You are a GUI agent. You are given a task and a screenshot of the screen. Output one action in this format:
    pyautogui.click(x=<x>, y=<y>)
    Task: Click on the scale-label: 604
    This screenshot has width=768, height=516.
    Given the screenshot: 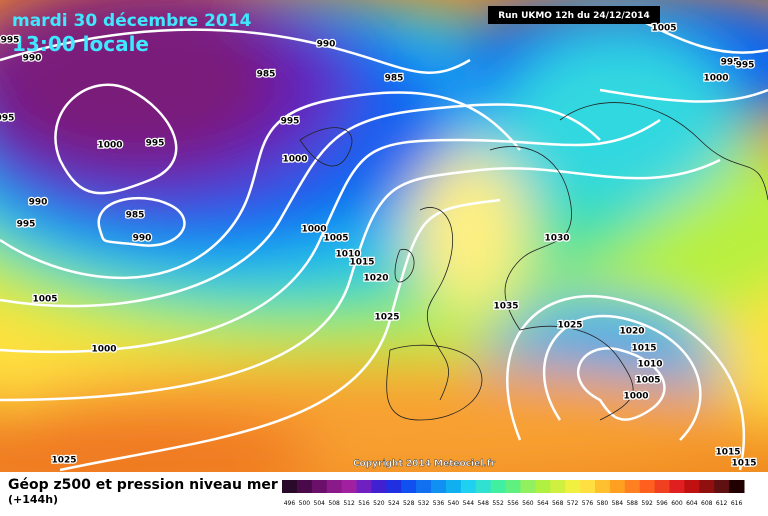 What is the action you would take?
    pyautogui.click(x=692, y=503)
    